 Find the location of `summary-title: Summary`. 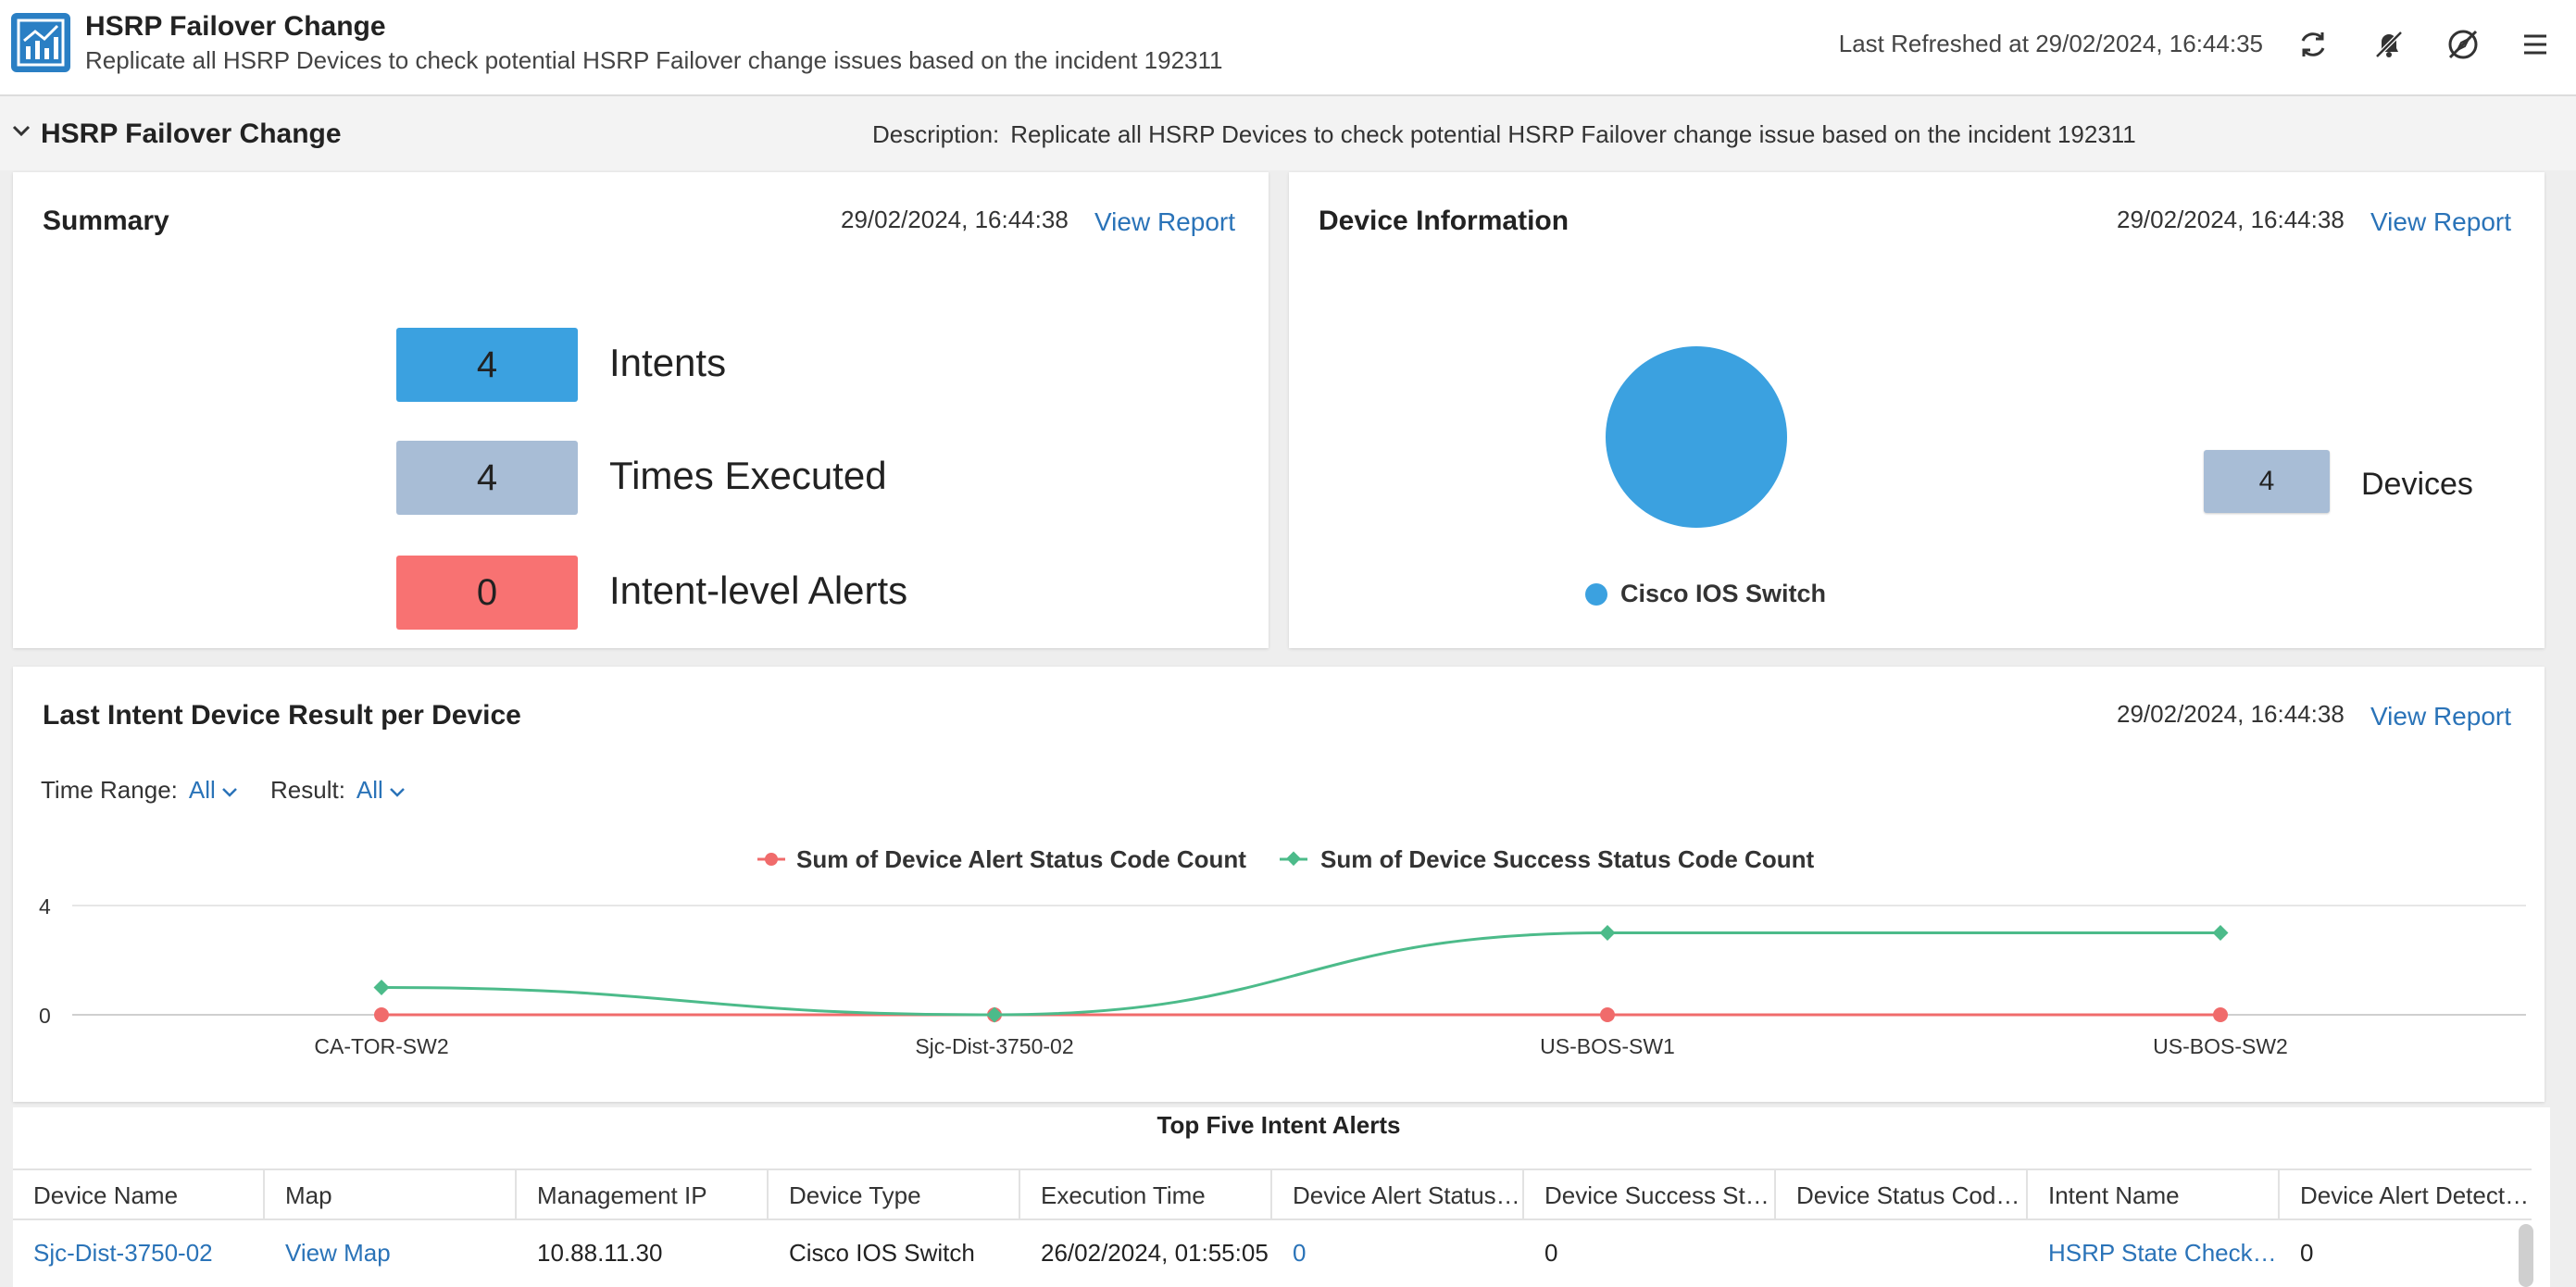

summary-title: Summary is located at coordinates (106, 221).